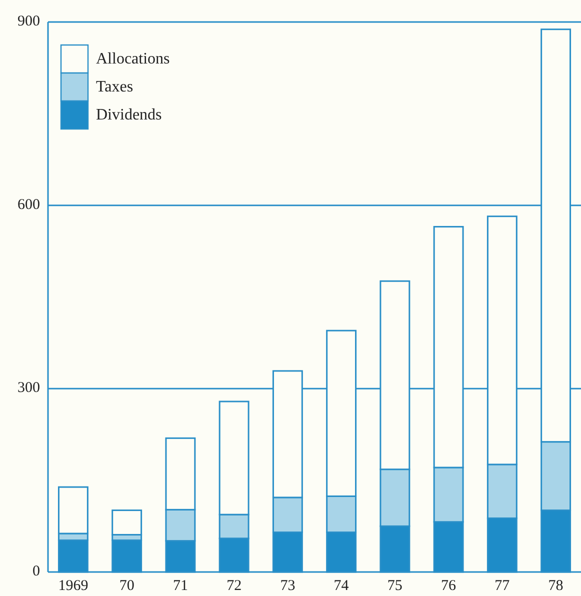 The height and width of the screenshot is (596, 581). Describe the element at coordinates (502, 586) in the screenshot. I see `x-tick-label: 77` at that location.